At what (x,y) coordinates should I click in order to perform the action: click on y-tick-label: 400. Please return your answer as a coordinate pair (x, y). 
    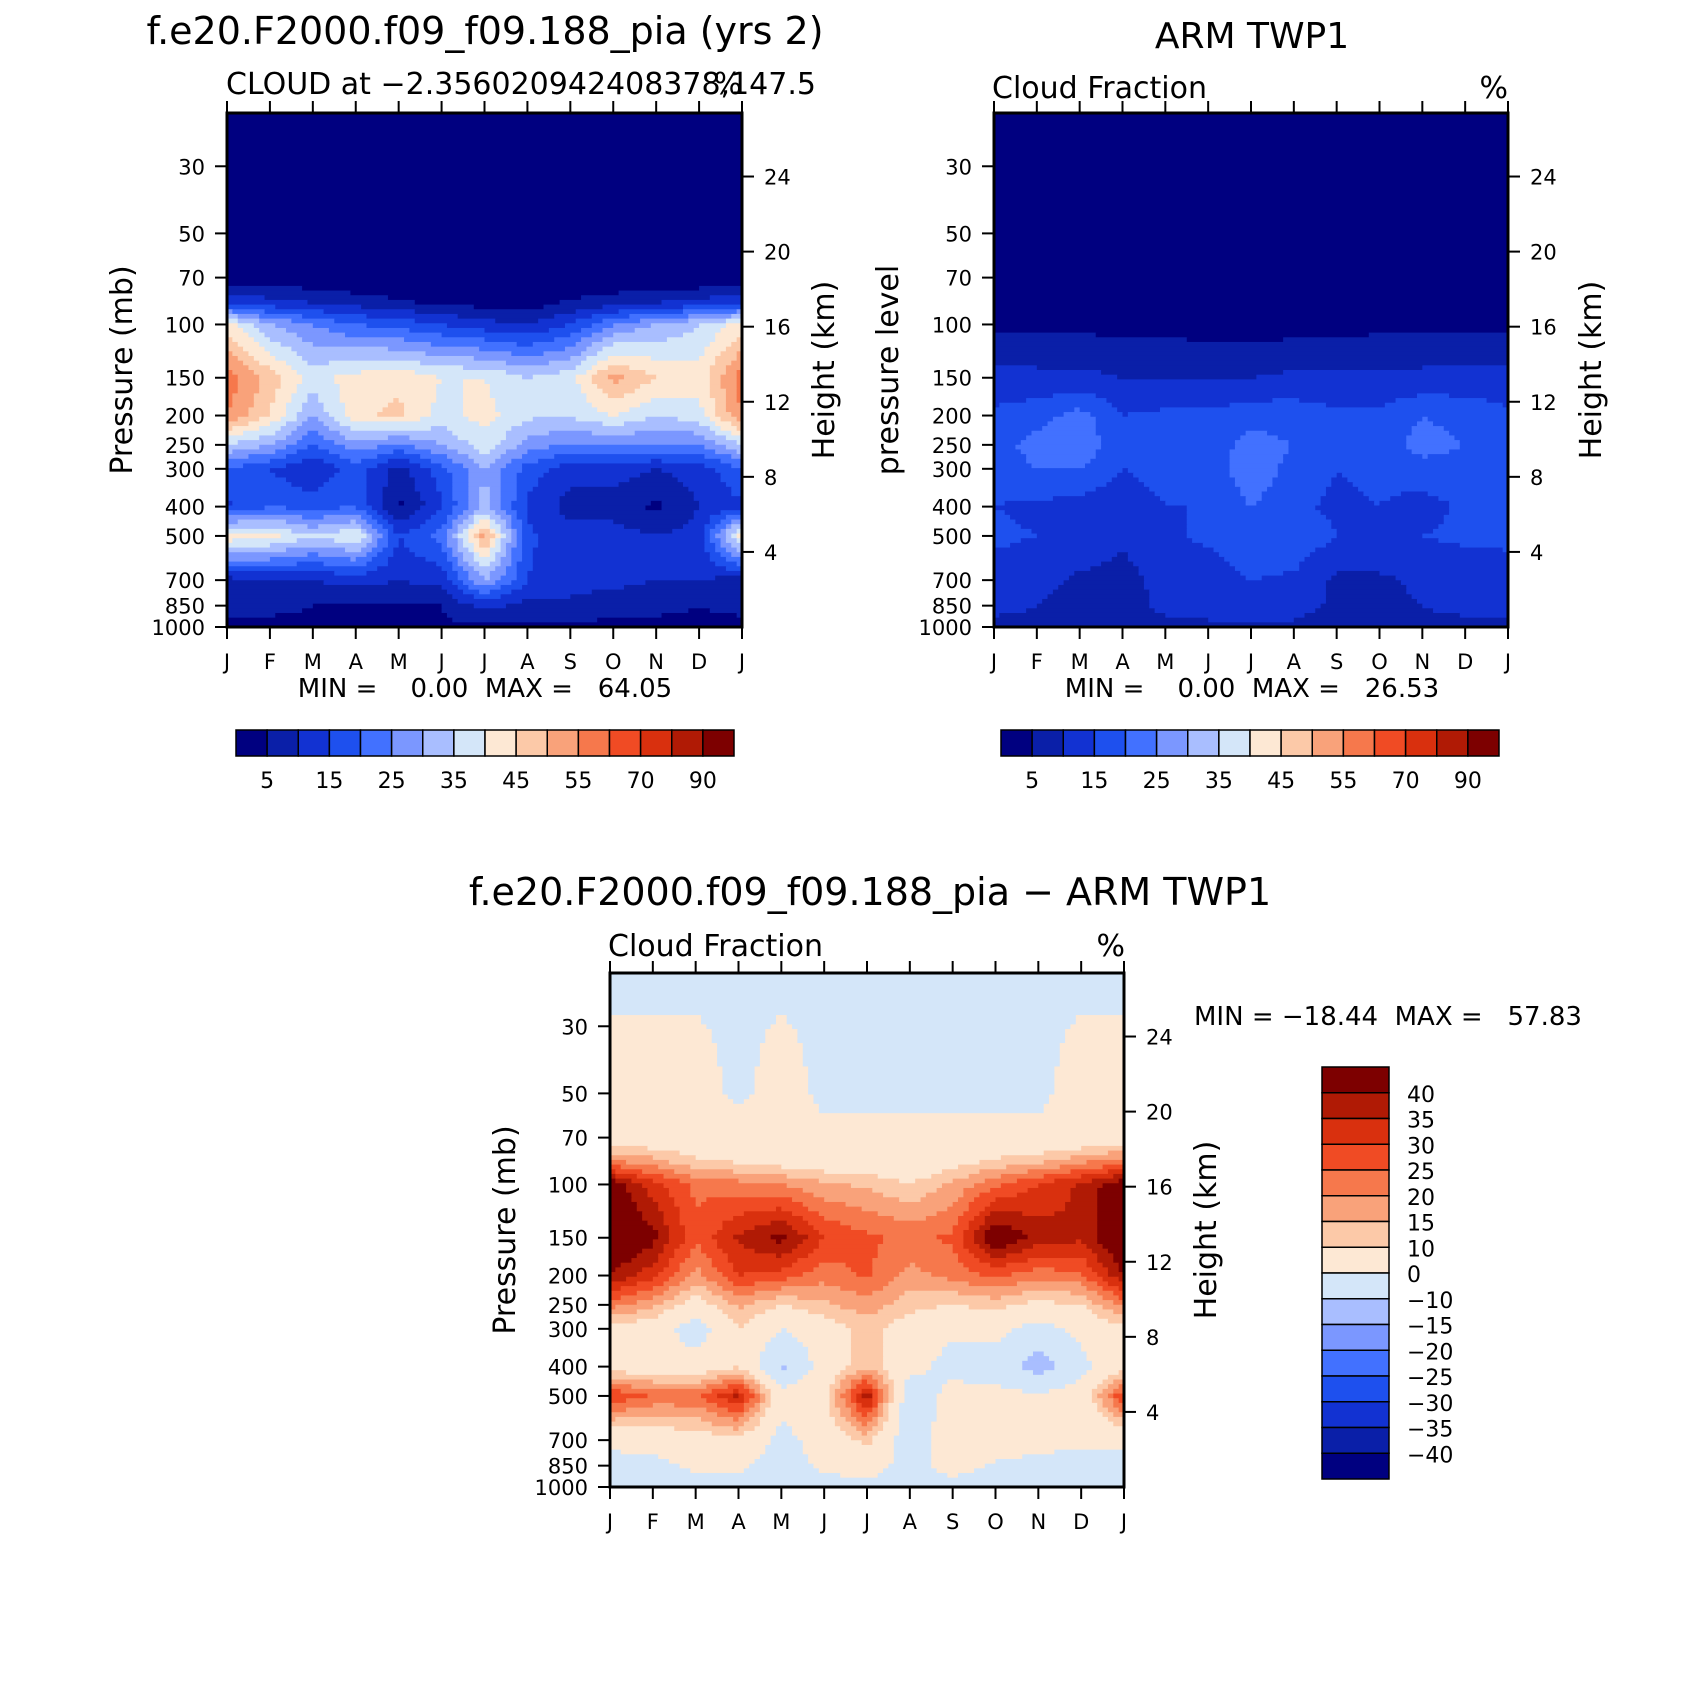
    Looking at the image, I should click on (952, 508).